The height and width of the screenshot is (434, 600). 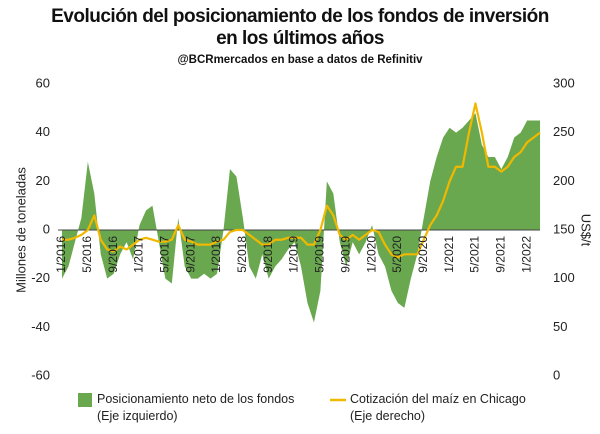 What do you see at coordinates (526, 254) in the screenshot?
I see `x-tick-label: 1/2022` at bounding box center [526, 254].